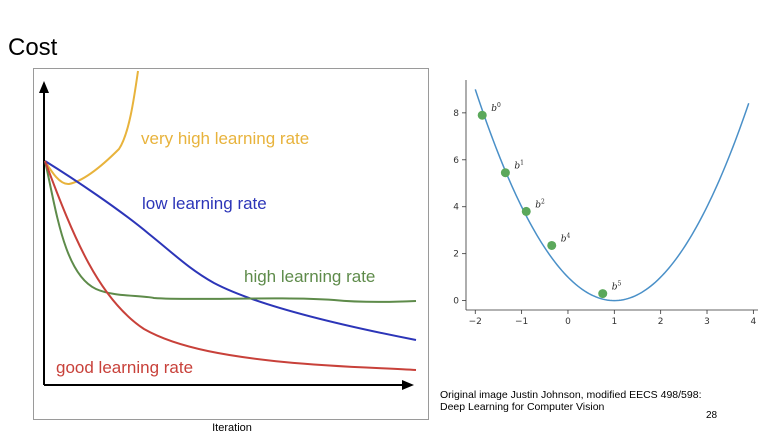 This screenshot has width=764, height=437. Describe the element at coordinates (309, 276) in the screenshot. I see `high-lr-label: high learning rate` at that location.